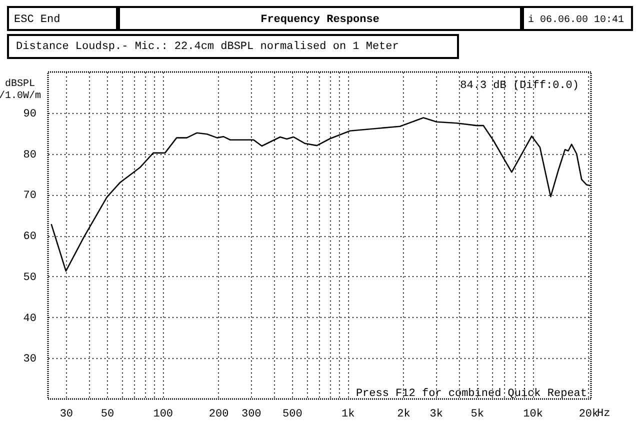 The image size is (640, 431). I want to click on chart-subtitle: Distance Loudsp.- Mic.: 22.4cm dBSPL normalised on 1 Meter, so click(207, 47).